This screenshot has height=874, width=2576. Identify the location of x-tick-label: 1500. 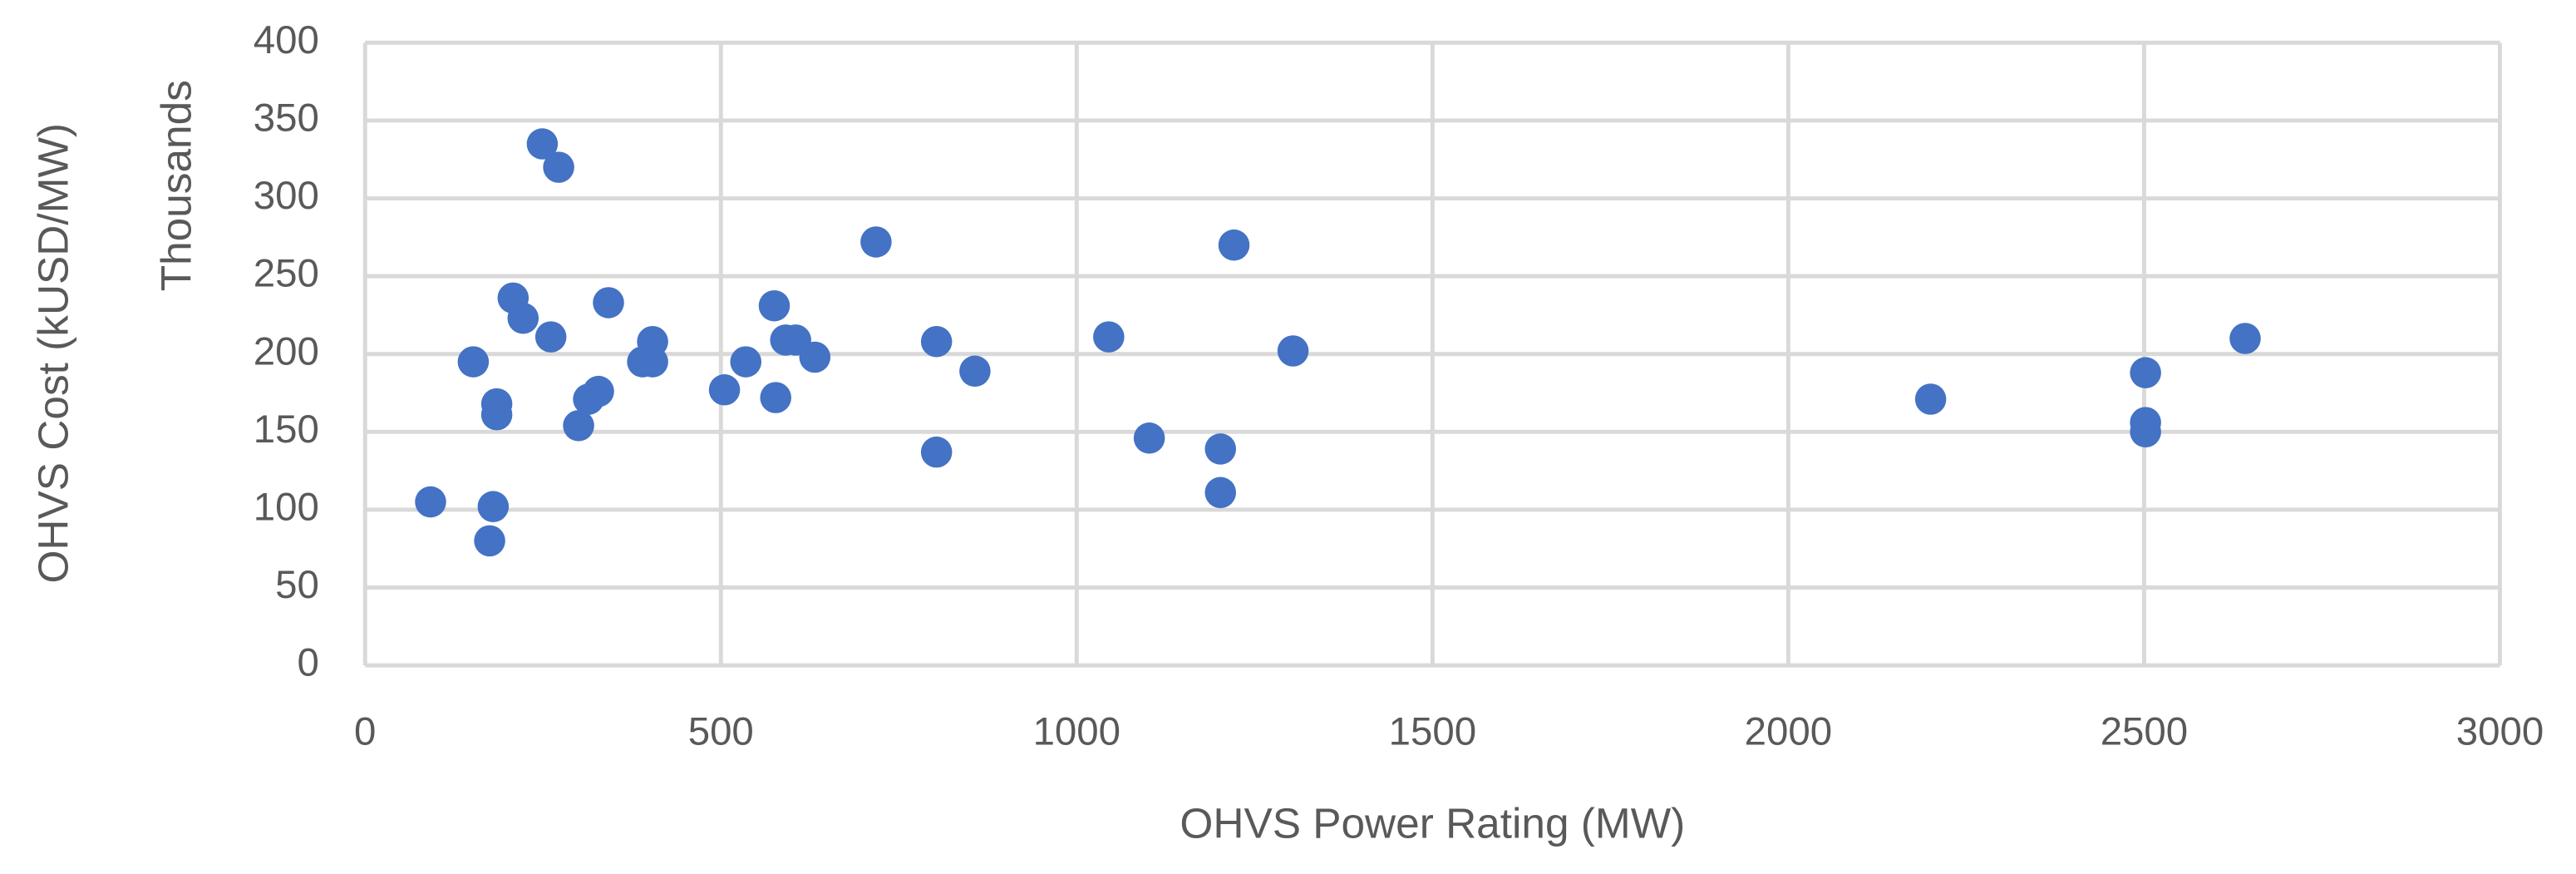
(1432, 732).